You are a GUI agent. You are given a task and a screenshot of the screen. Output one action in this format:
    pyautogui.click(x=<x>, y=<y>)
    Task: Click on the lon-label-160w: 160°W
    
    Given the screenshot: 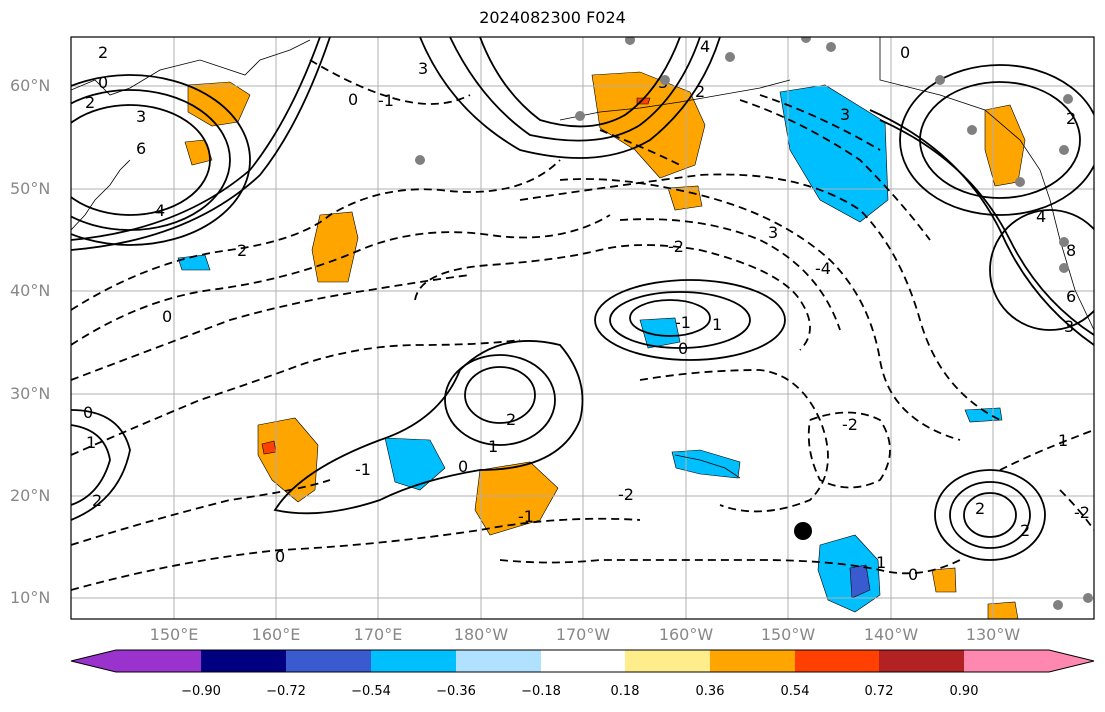 What is the action you would take?
    pyautogui.click(x=686, y=634)
    